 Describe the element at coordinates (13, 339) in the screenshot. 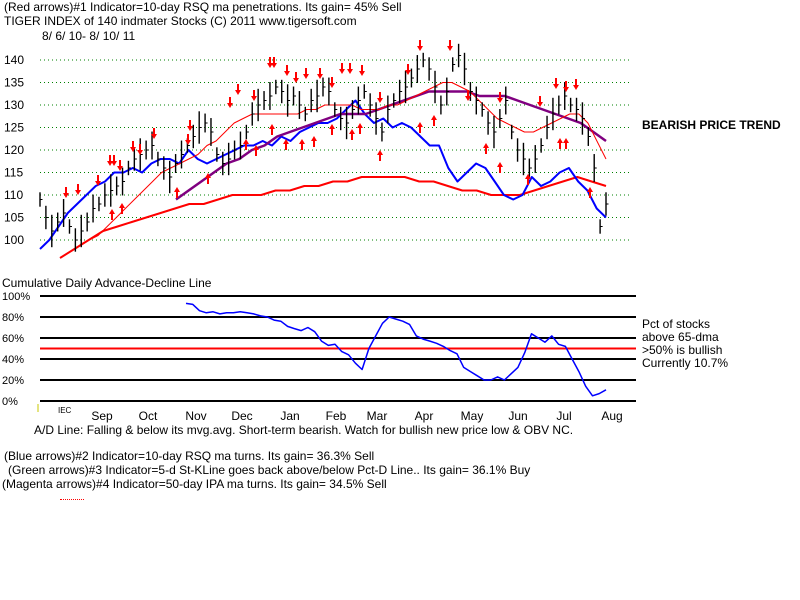

I see `pct-y-tick-label: 60%` at that location.